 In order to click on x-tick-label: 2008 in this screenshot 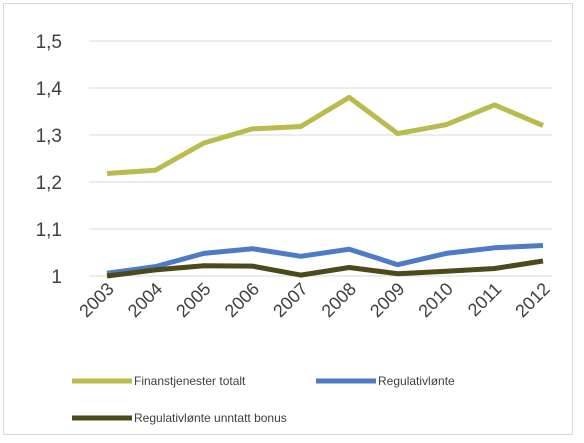, I will do `click(339, 300)`.